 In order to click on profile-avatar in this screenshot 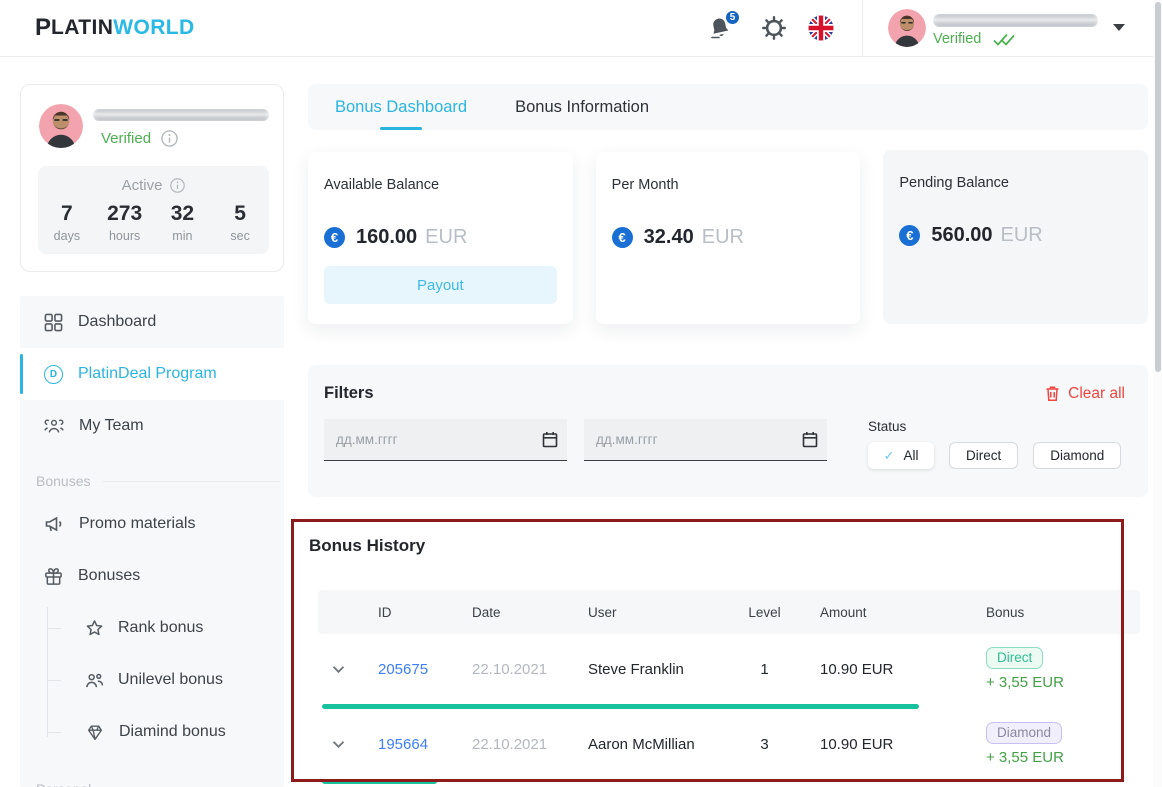, I will do `click(61, 126)`.